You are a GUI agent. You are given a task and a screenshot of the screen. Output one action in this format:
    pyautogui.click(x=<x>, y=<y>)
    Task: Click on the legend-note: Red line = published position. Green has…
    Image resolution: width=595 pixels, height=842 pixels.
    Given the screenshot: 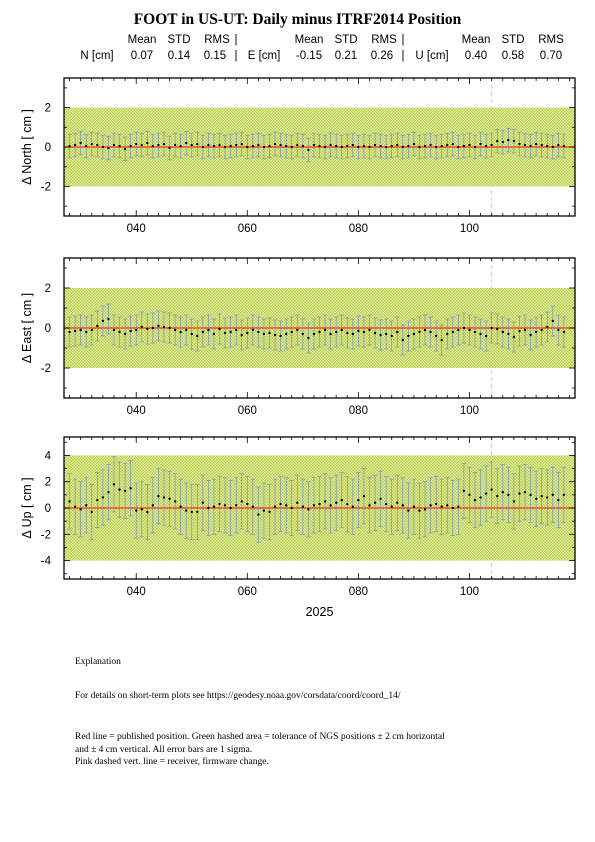 What is the action you would take?
    pyautogui.click(x=260, y=749)
    